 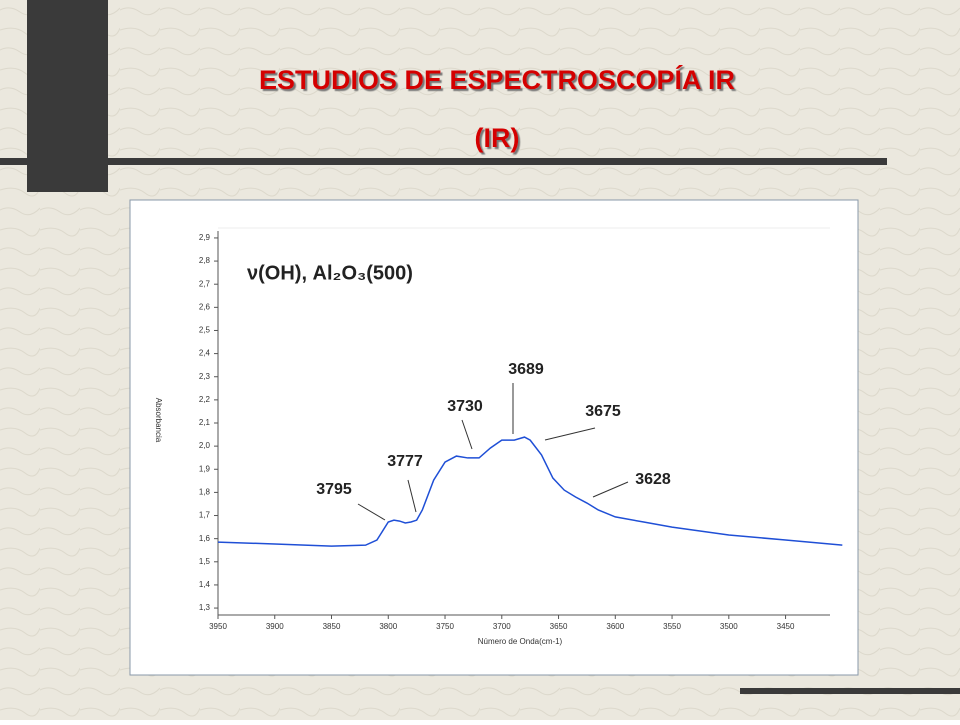 What do you see at coordinates (205, 584) in the screenshot?
I see `y-tick-label: 1,4` at bounding box center [205, 584].